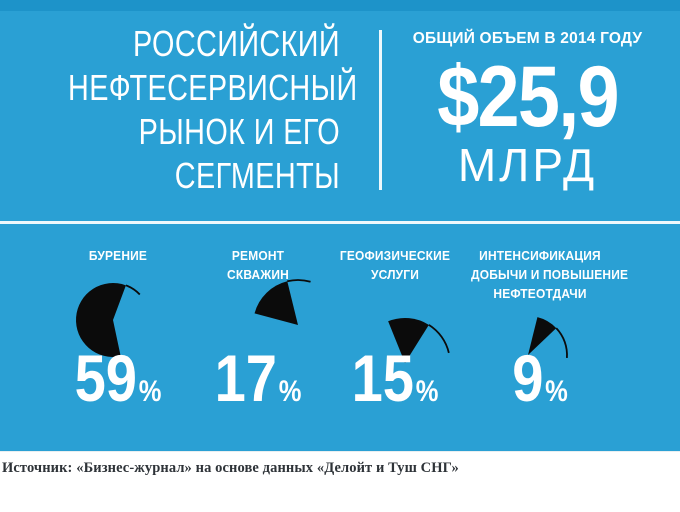 The image size is (680, 512). What do you see at coordinates (340, 5) in the screenshot?
I see `top-accent-strip` at bounding box center [340, 5].